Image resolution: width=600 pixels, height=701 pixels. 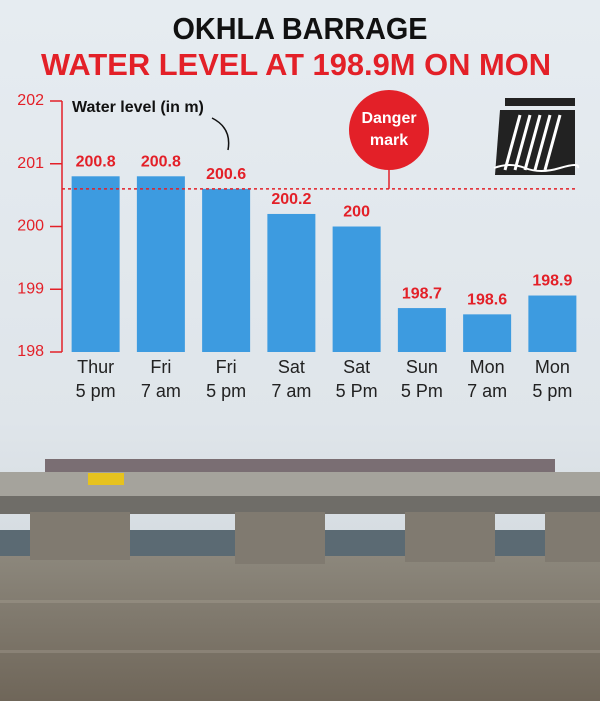 I want to click on value-label: 198.6, so click(x=487, y=300).